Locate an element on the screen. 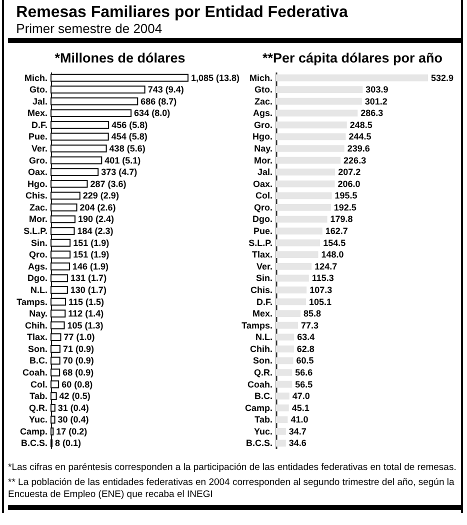  x-axis-title: *Millones de dólares is located at coordinates (120, 58).